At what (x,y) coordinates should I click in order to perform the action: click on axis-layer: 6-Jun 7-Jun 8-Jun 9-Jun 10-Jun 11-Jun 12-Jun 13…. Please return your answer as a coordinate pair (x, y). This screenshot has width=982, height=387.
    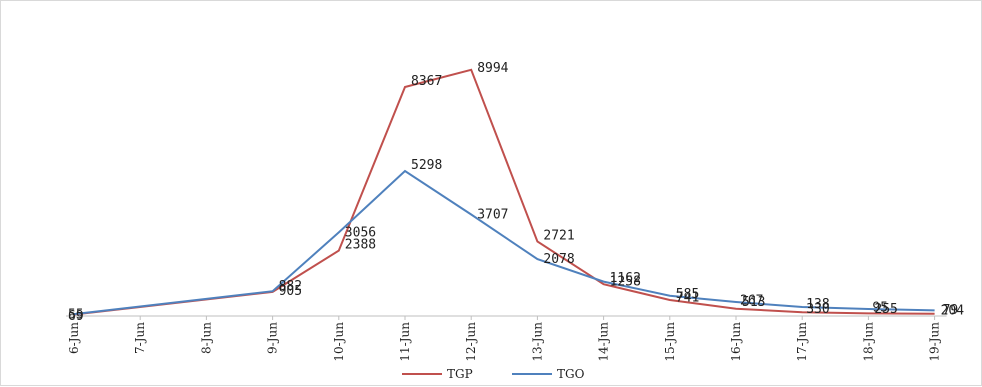
    Looking at the image, I should click on (506, 338).